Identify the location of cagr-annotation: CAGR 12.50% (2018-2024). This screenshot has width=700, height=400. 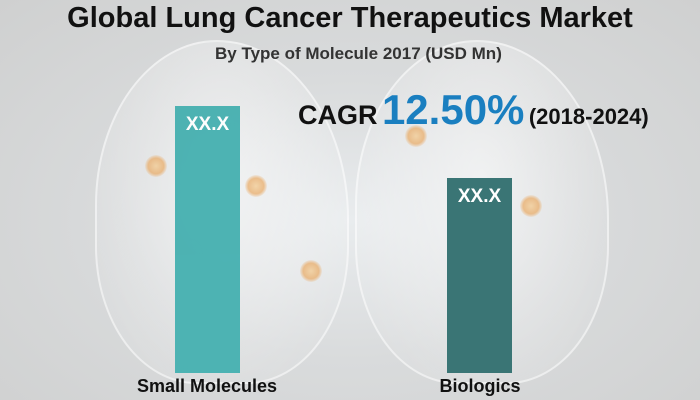
(473, 110).